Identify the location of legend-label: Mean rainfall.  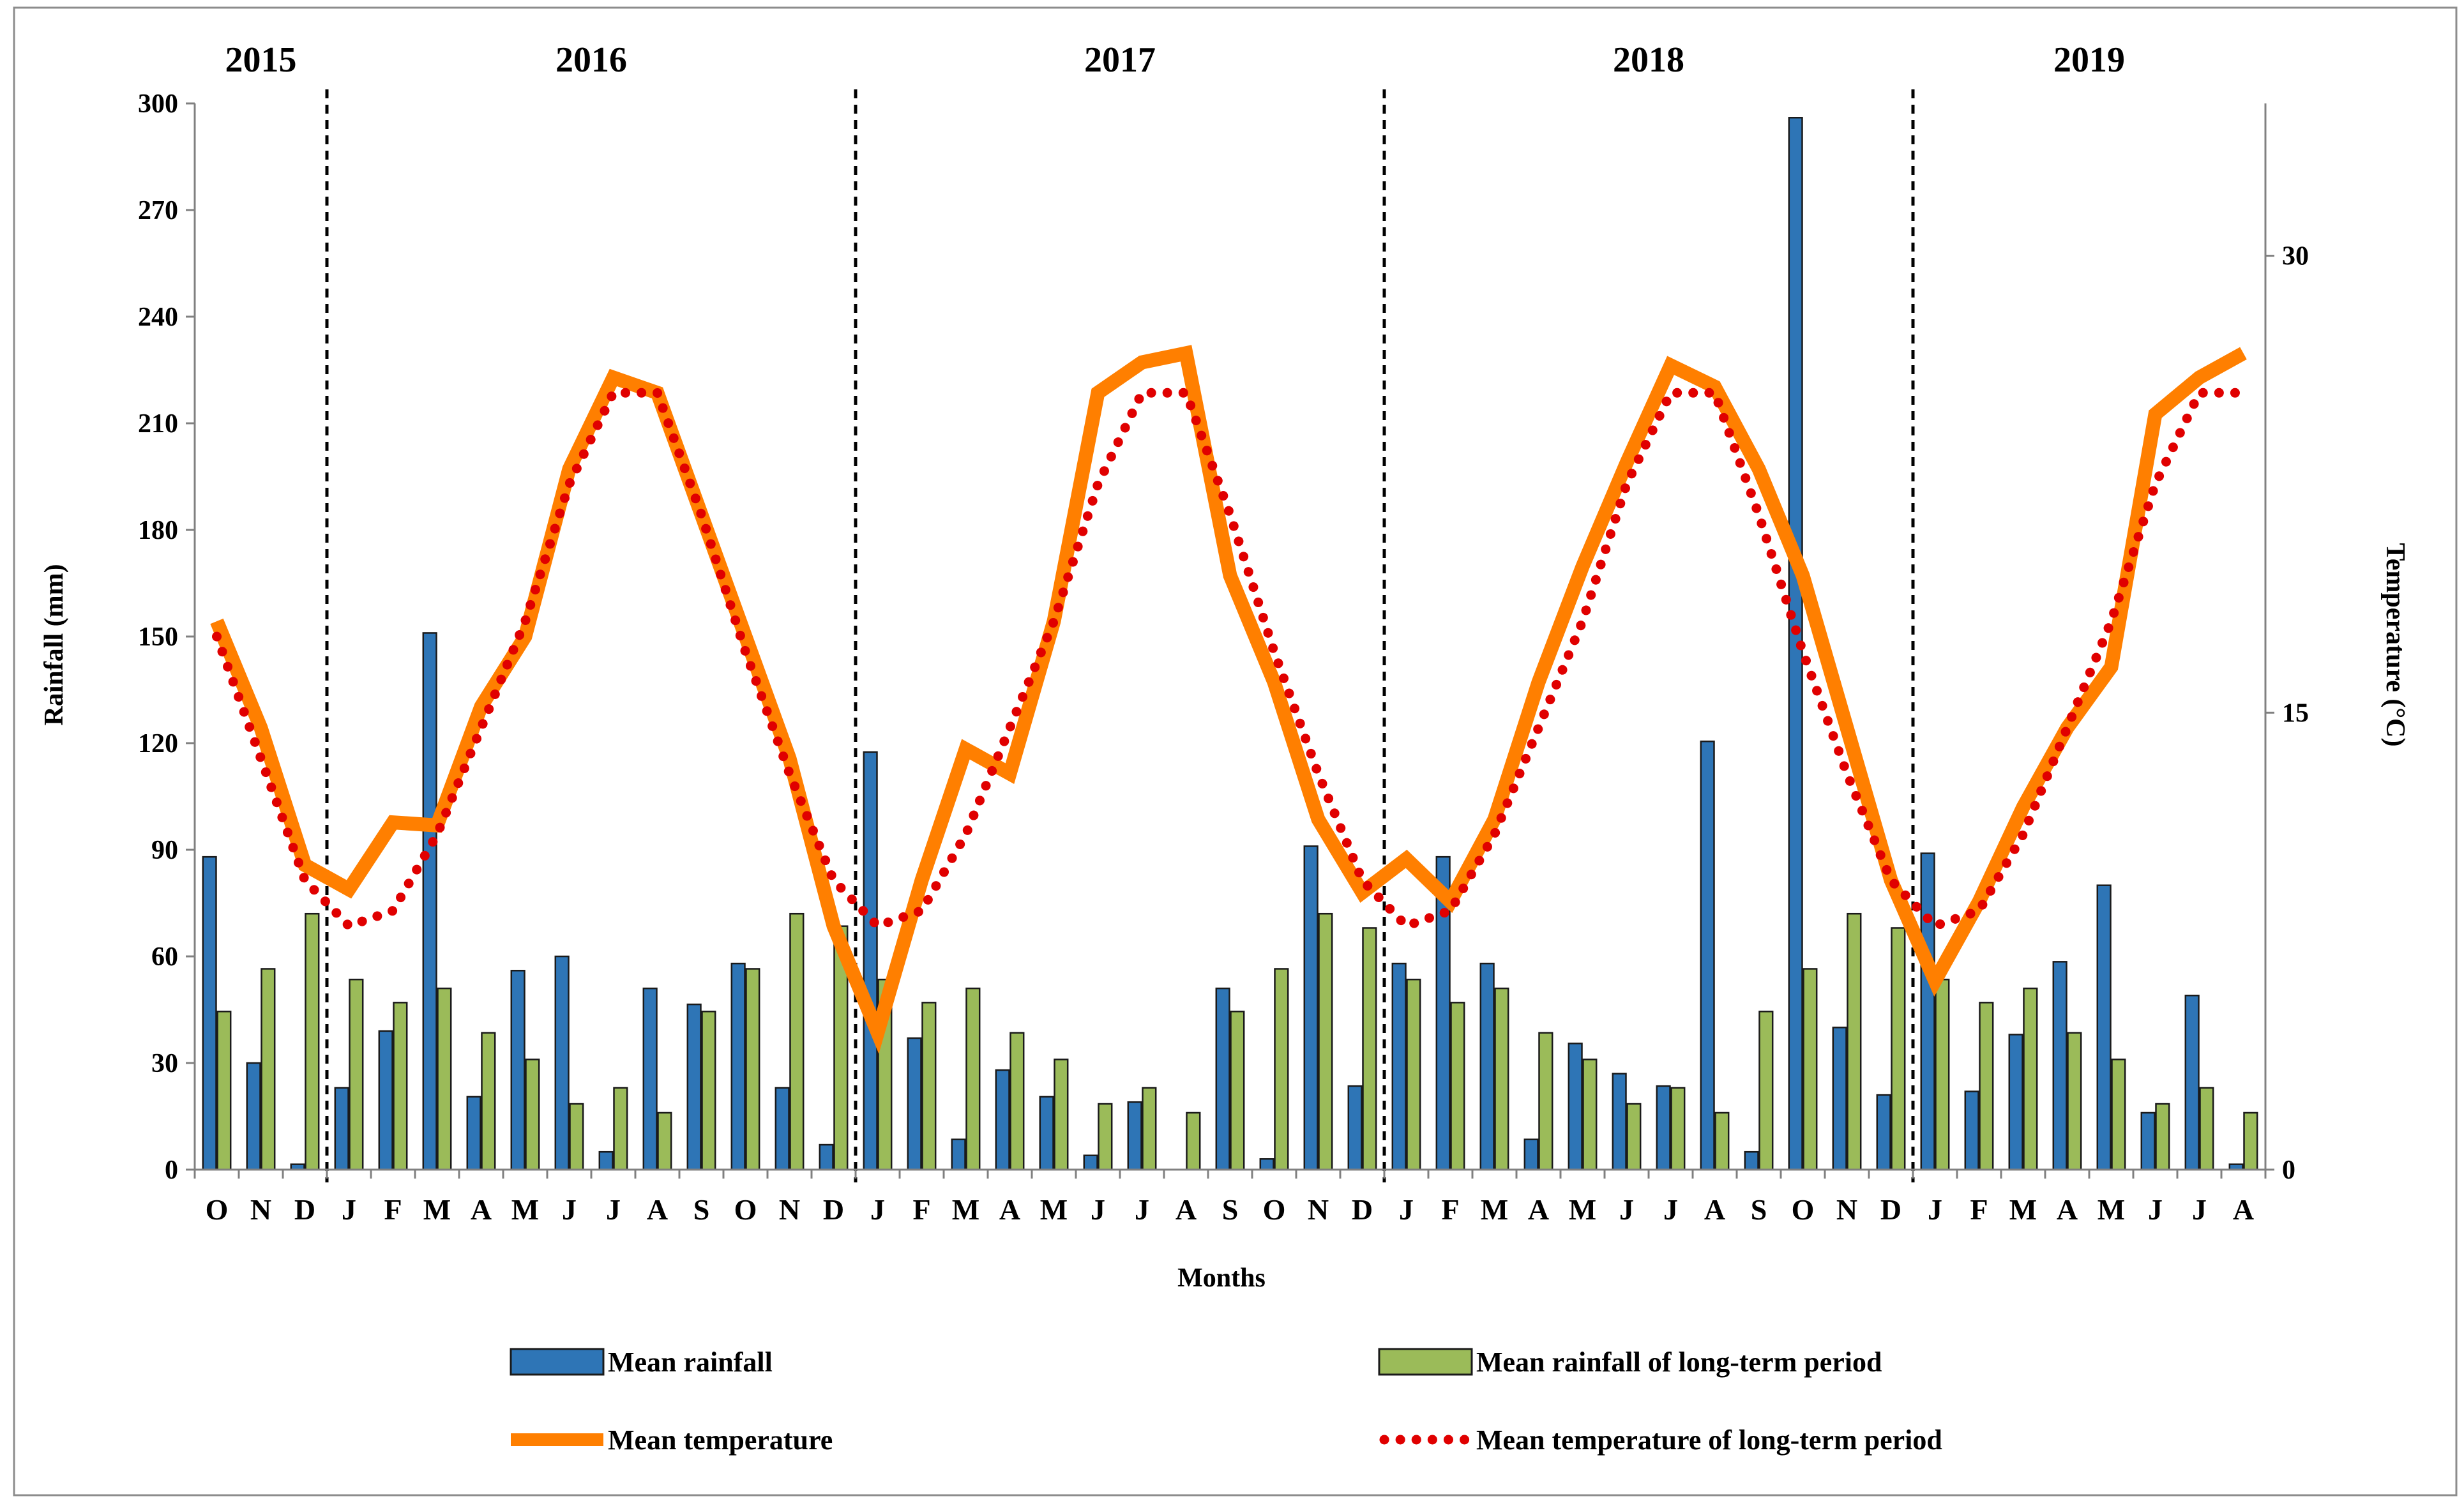
(690, 1362).